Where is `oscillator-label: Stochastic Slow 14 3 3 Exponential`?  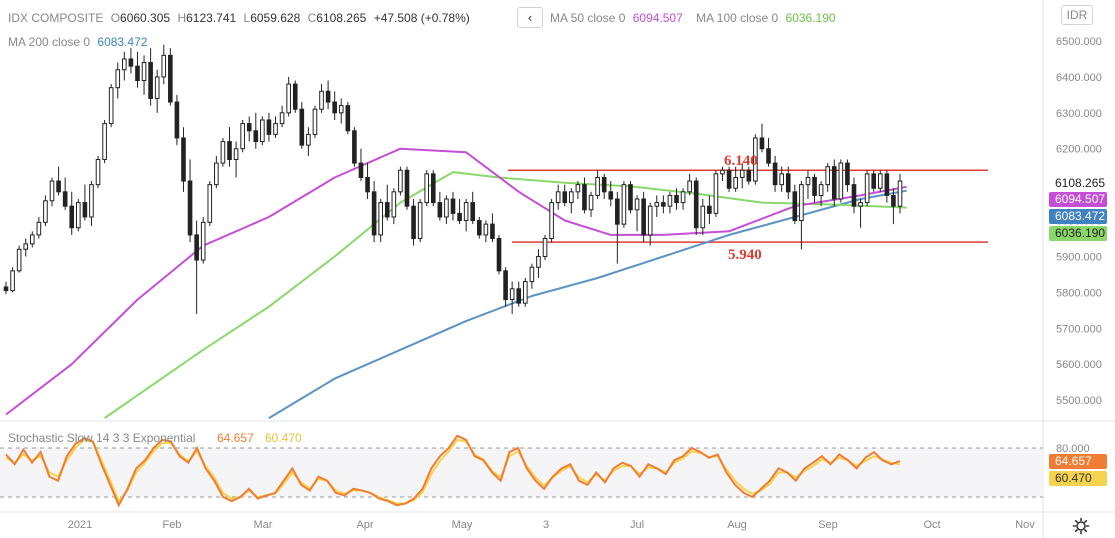
oscillator-label: Stochastic Slow 14 3 3 Exponential is located at coordinates (101, 438).